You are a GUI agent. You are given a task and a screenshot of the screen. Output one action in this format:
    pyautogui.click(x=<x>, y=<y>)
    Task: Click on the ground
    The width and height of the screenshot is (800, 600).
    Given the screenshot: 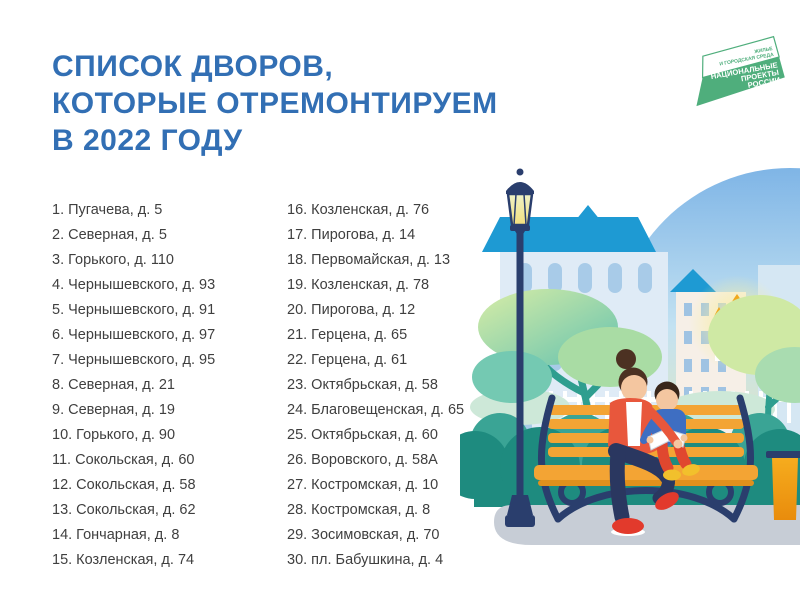 What is the action you would take?
    pyautogui.click(x=647, y=525)
    